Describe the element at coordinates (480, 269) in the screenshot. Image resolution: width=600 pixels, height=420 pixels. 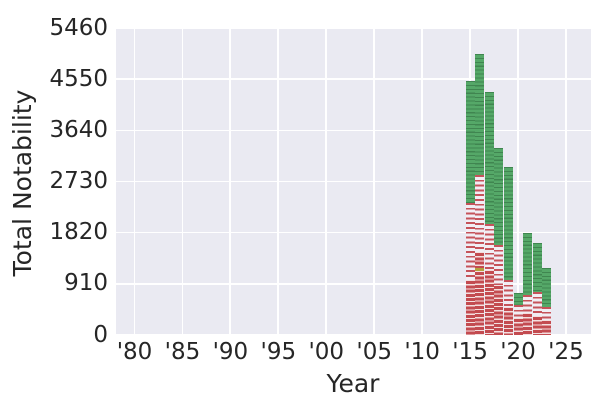
I see `bar-segment-yellow-segment` at that location.